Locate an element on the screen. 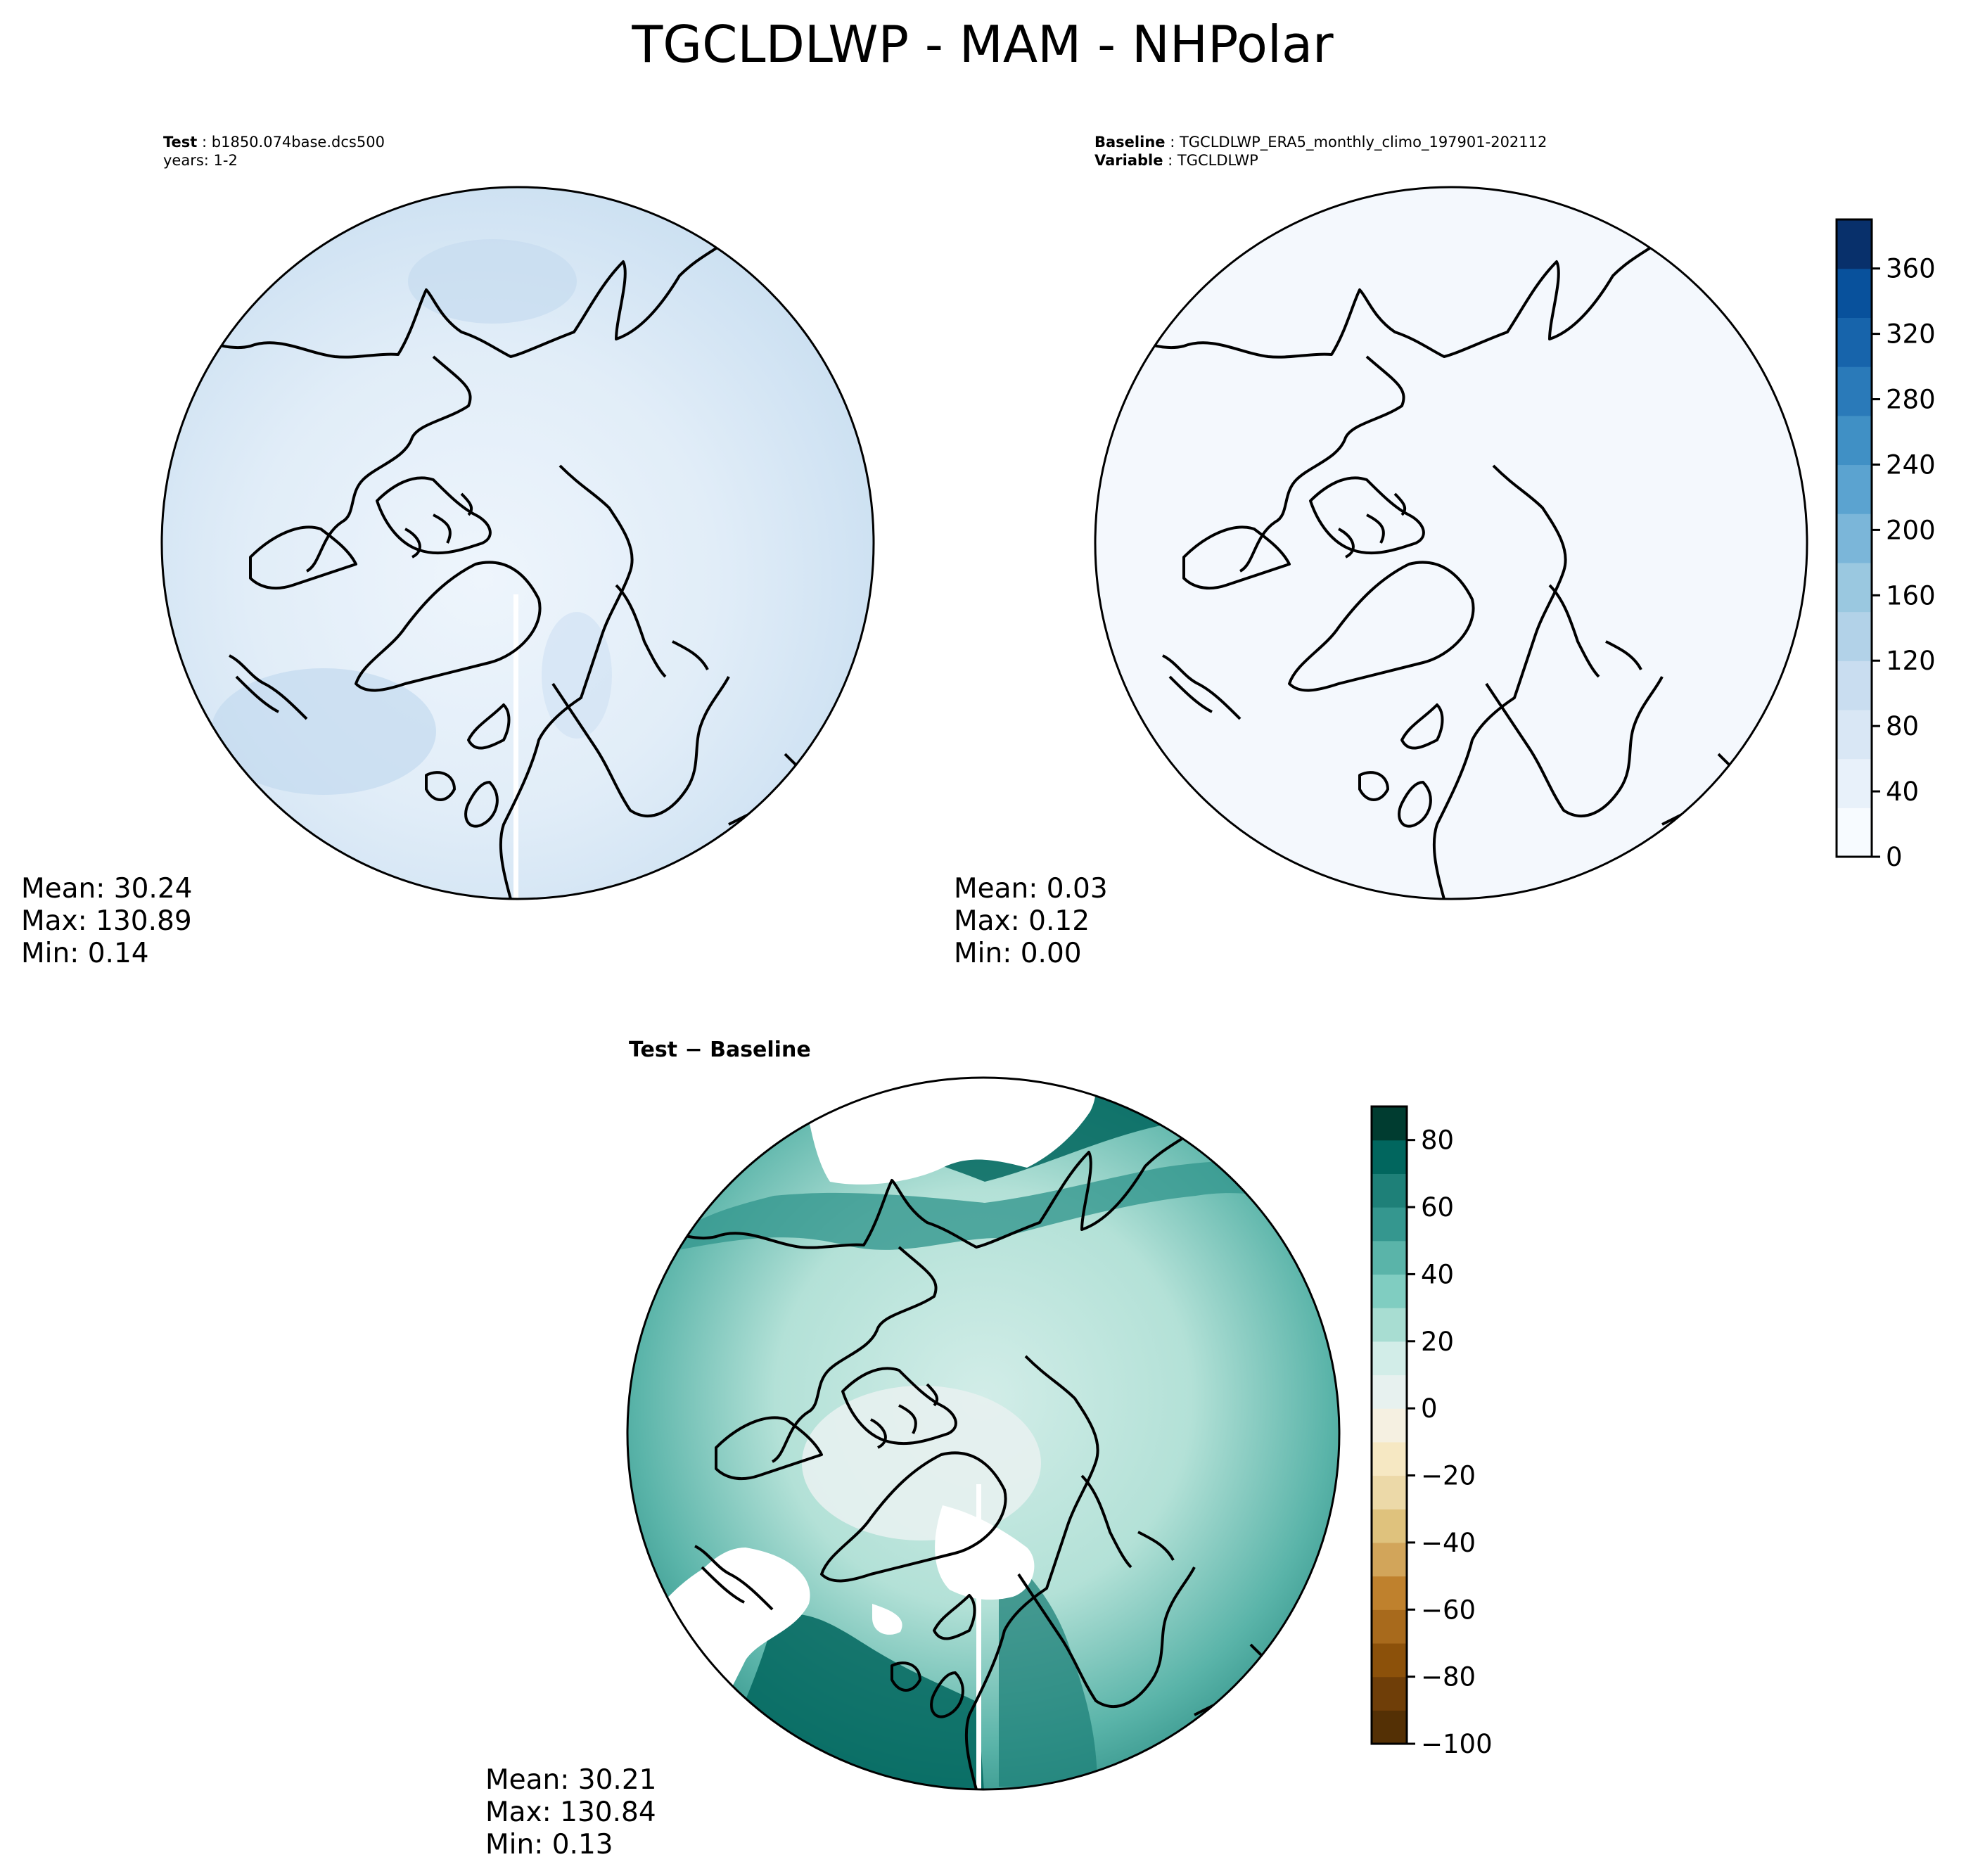 The height and width of the screenshot is (1876, 1966). difference-colorbar-tick-label: 40 is located at coordinates (1437, 1274).